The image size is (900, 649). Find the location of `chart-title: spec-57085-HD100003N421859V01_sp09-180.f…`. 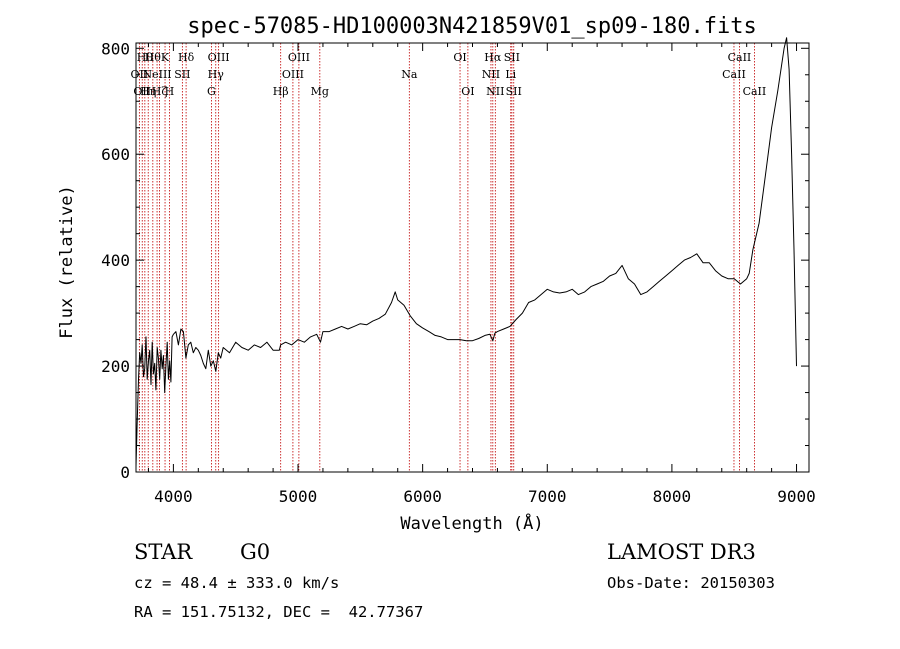

chart-title: spec-57085-HD100003N421859V01_sp09-180.f… is located at coordinates (472, 26).